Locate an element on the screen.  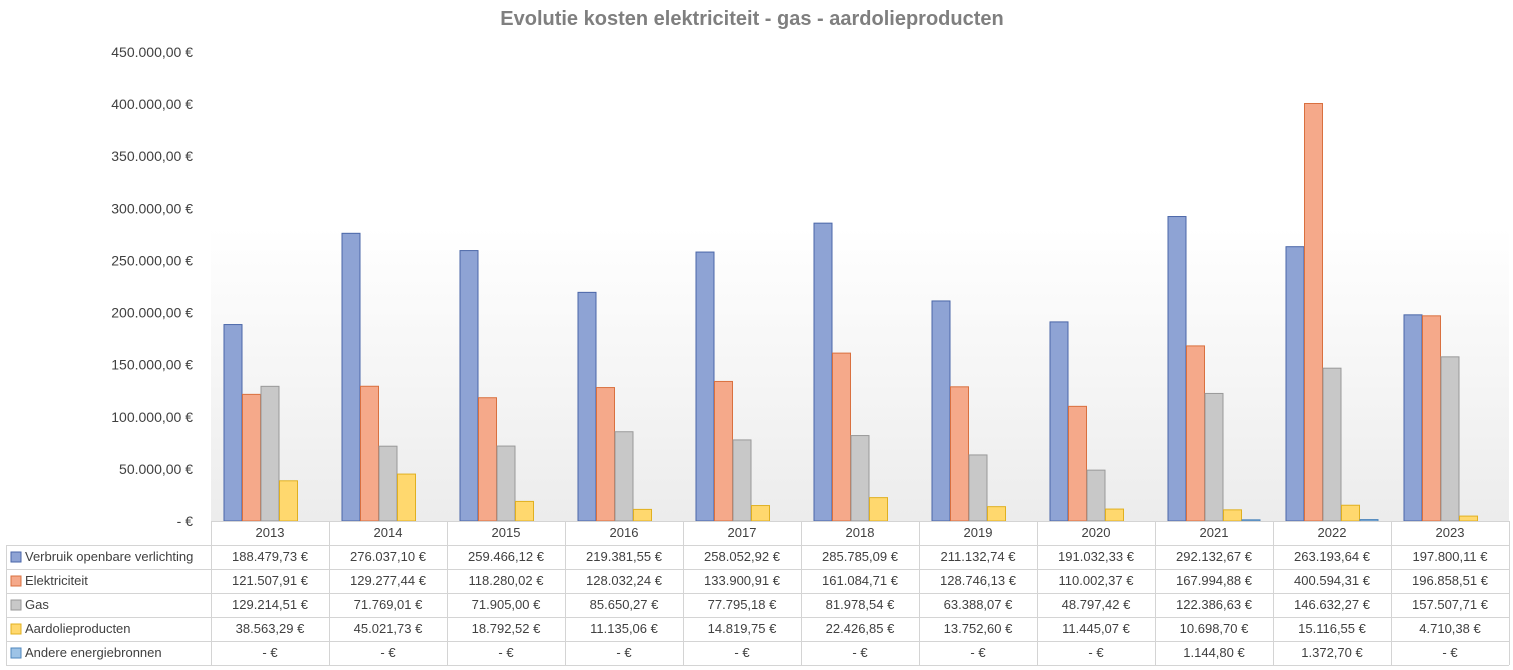
x-tick-label: 2015 is located at coordinates (506, 532).